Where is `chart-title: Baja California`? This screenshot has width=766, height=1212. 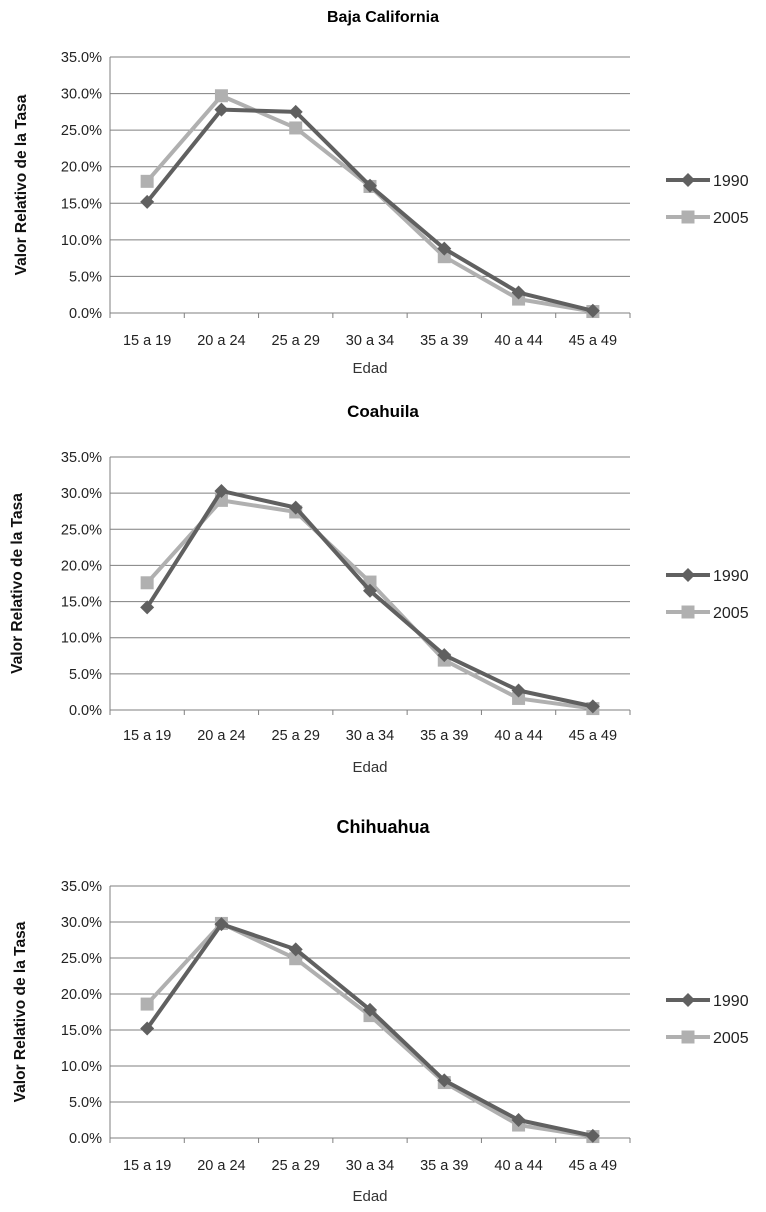 chart-title: Baja California is located at coordinates (383, 17).